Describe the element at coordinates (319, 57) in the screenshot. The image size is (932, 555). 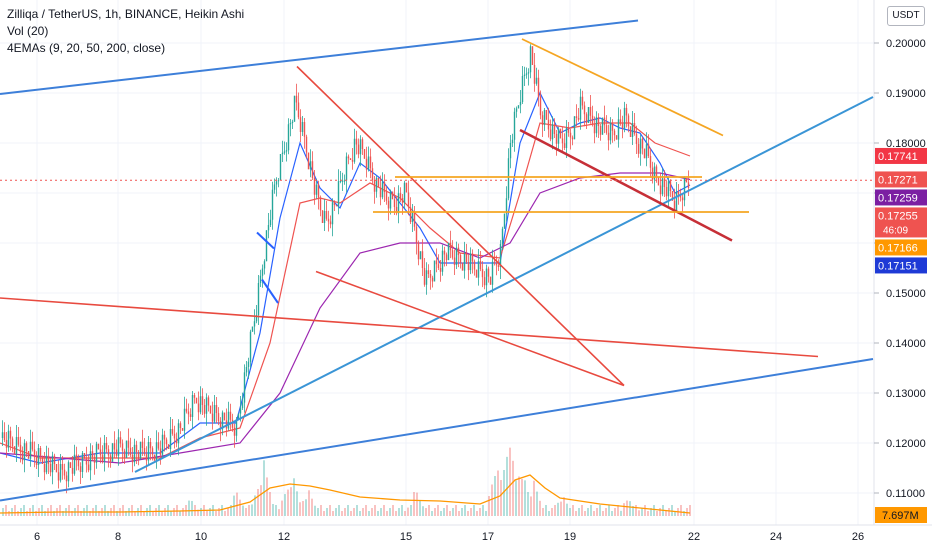
I see `blue-upper-channel` at that location.